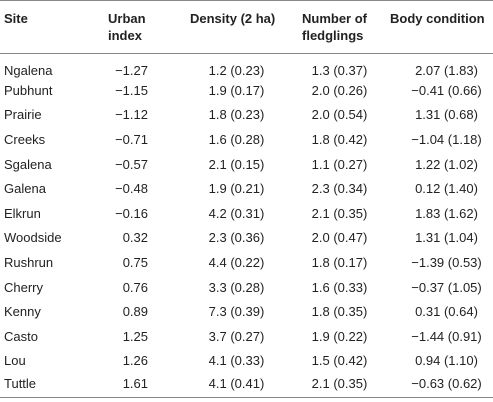  Describe the element at coordinates (446, 336) in the screenshot. I see `cell-body-condition: −1.44 (0.91)` at that location.